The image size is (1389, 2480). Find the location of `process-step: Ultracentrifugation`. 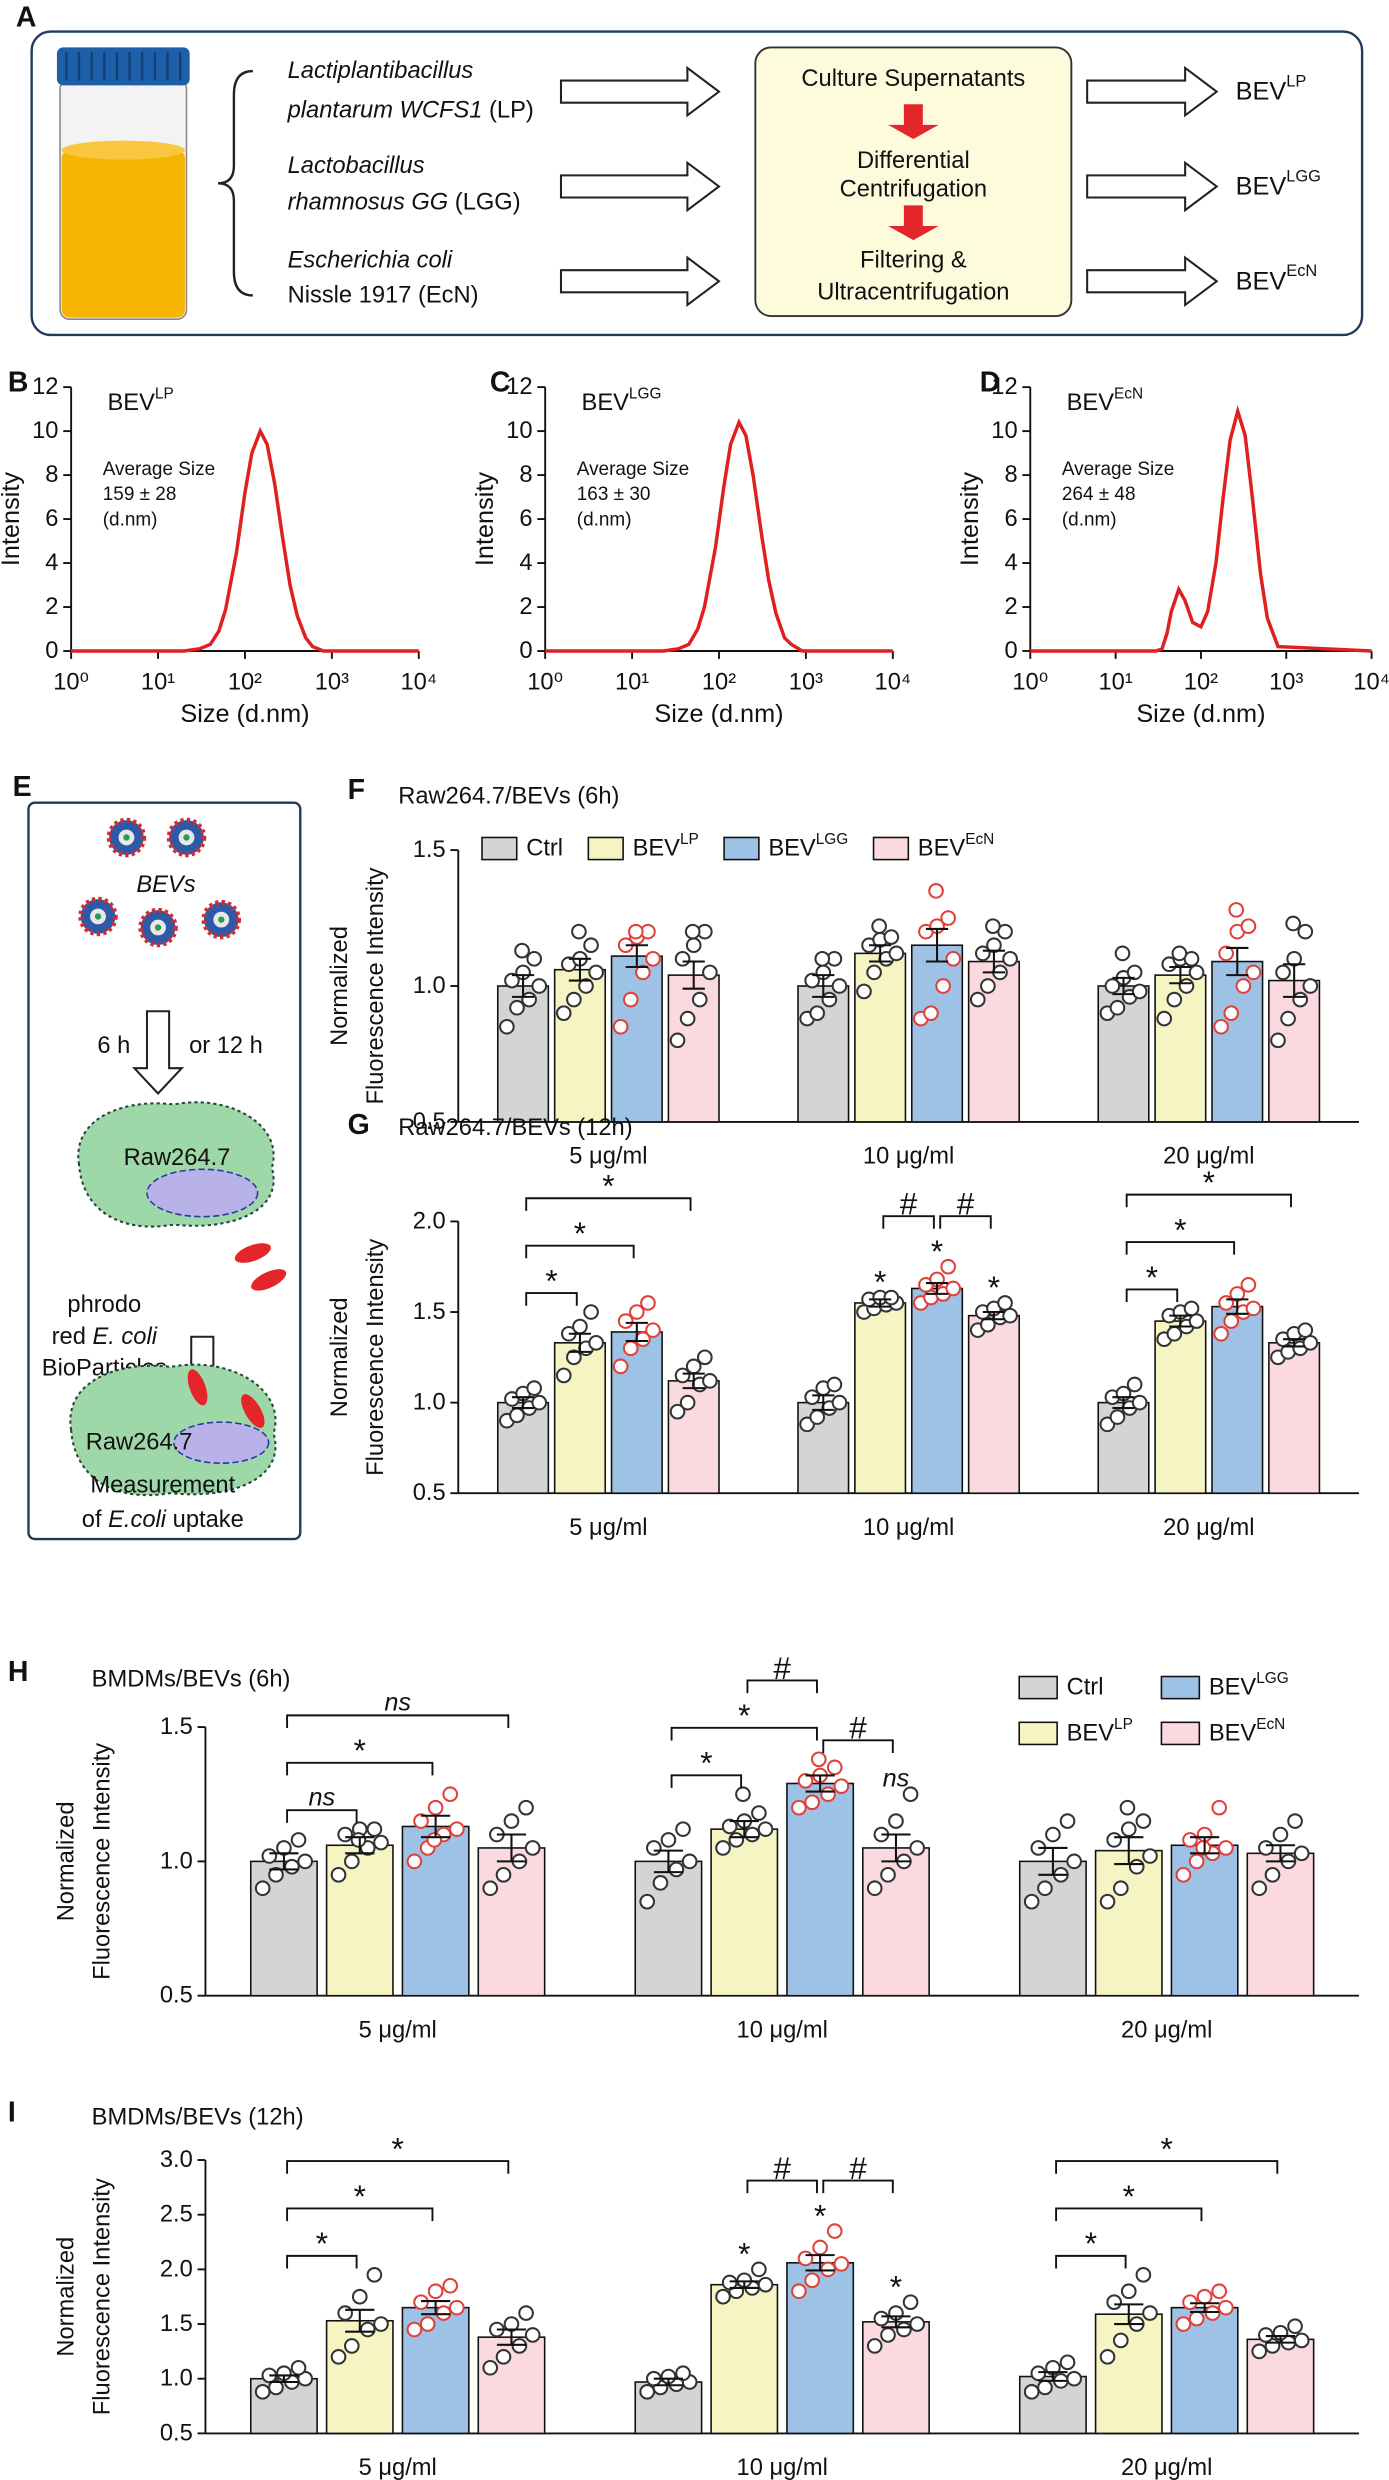

process-step: Ultracentrifugation is located at coordinates (913, 292).